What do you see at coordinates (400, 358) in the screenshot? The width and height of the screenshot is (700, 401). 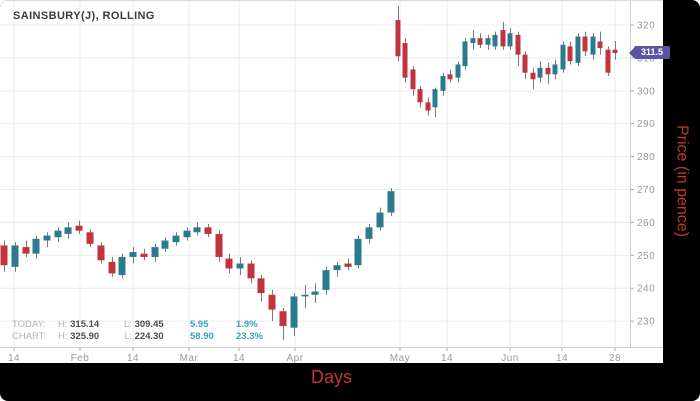 I see `x-tick-label: May` at bounding box center [400, 358].